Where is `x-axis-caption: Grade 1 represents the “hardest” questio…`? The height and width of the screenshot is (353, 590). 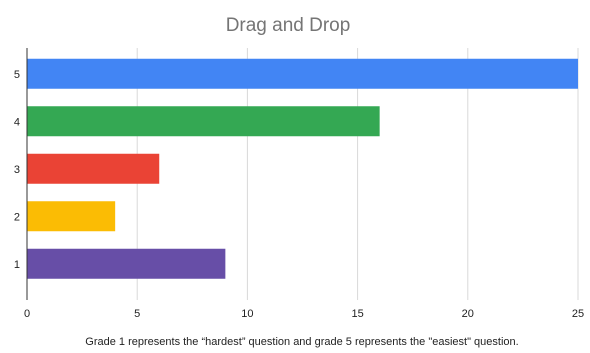 x-axis-caption: Grade 1 represents the “hardest” questio… is located at coordinates (301, 342).